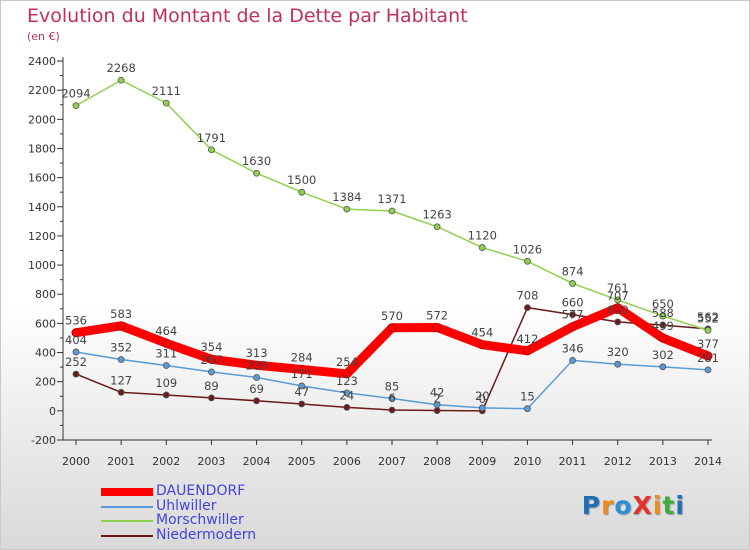  What do you see at coordinates (121, 314) in the screenshot?
I see `data-label: 583` at bounding box center [121, 314].